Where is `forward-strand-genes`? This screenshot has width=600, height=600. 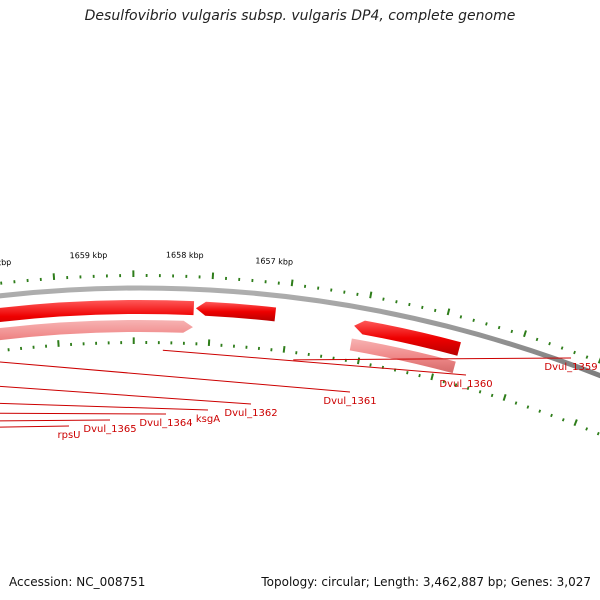 forward-strand-genes is located at coordinates (230, 327).